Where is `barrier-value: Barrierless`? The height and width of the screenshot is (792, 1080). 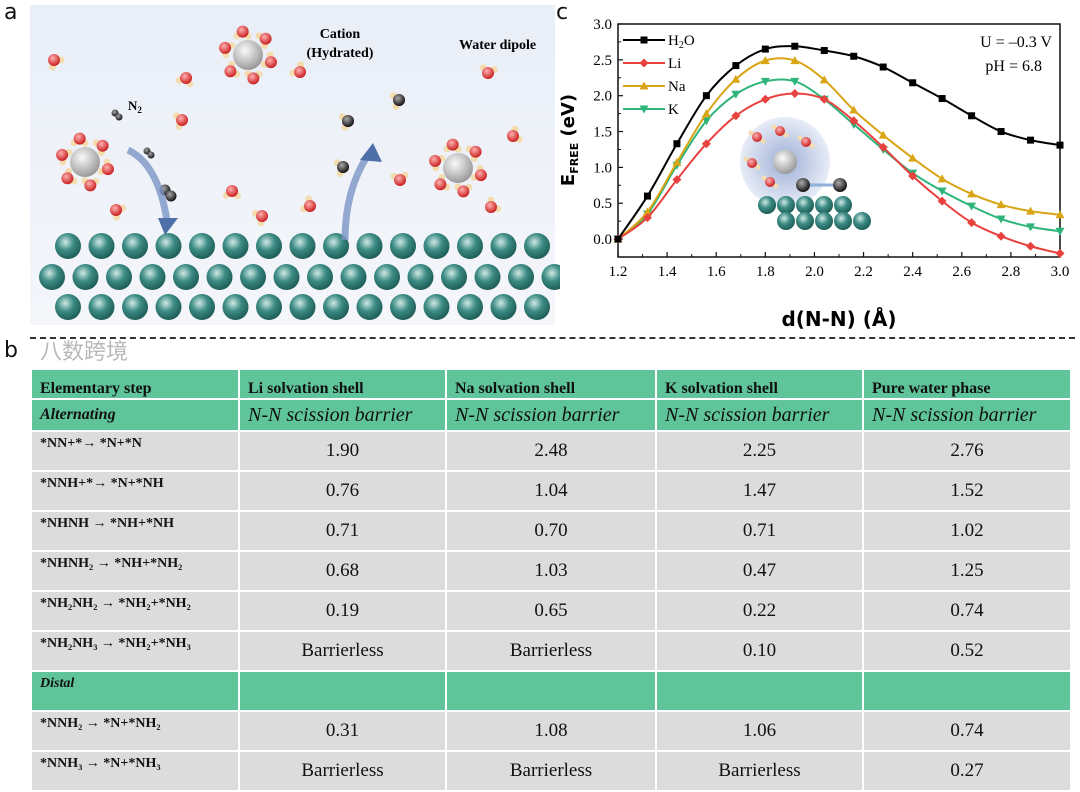 barrier-value: Barrierless is located at coordinates (551, 771).